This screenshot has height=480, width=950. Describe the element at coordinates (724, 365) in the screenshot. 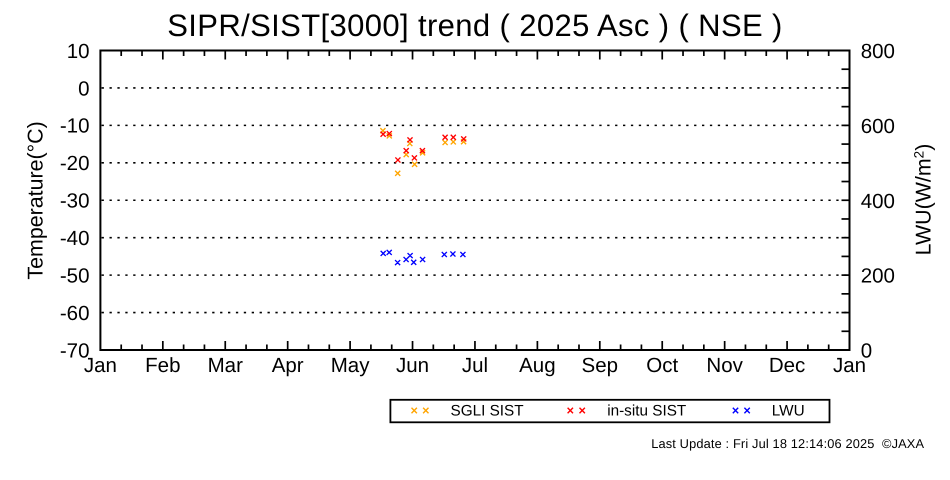

I see `svg-text: Nov` at that location.